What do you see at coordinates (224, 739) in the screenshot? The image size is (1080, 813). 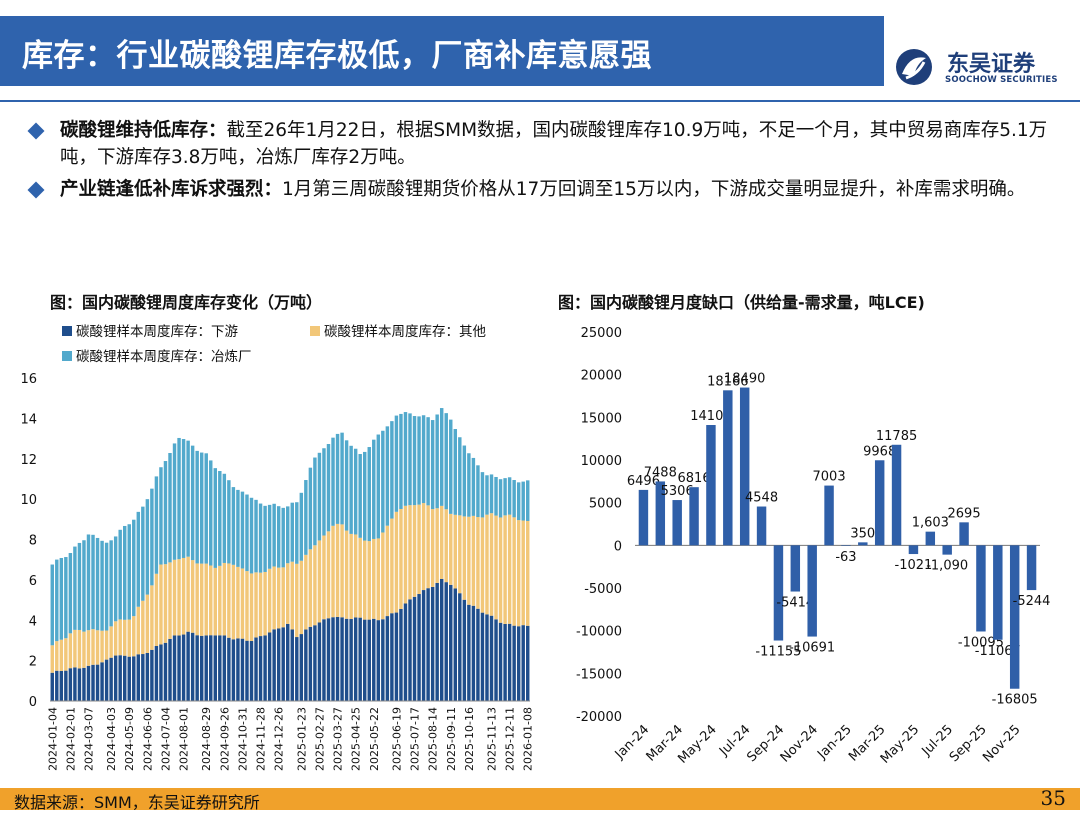 I see `x-tick-label: 2024-09-26` at bounding box center [224, 739].